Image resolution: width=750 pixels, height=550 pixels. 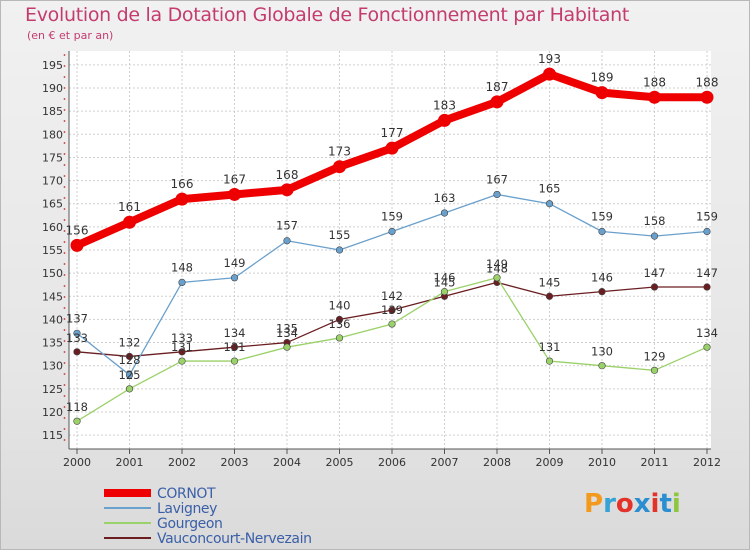 What do you see at coordinates (665, 504) in the screenshot?
I see `logo-letter: t` at bounding box center [665, 504].